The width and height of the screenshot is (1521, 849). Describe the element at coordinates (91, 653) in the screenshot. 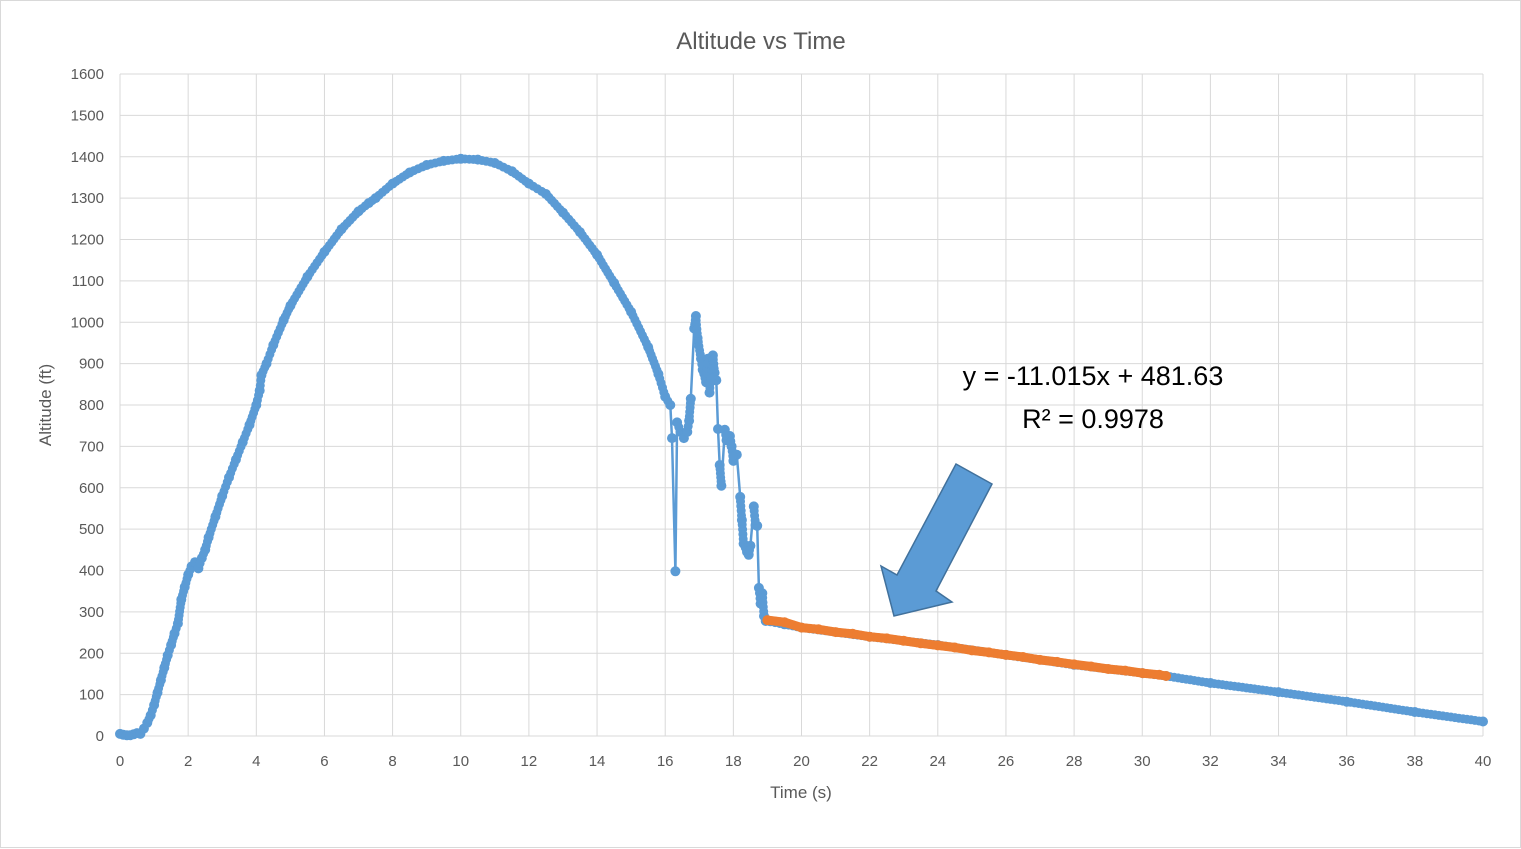

I see `y-tick-label: 200` at that location.